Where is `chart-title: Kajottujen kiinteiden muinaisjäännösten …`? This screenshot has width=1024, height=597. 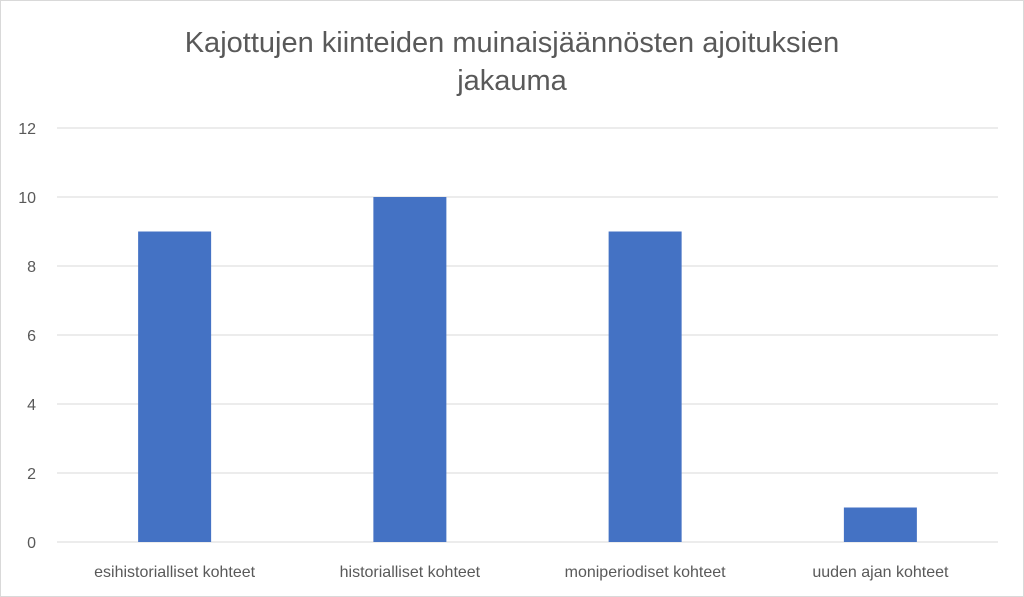
chart-title: Kajottujen kiinteiden muinaisjäännösten … is located at coordinates (512, 62).